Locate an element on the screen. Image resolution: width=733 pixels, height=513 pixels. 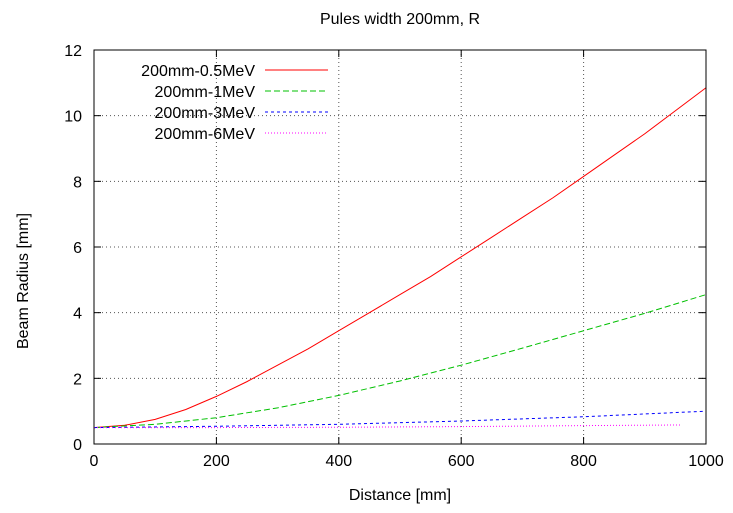
y-tick-label: 10 is located at coordinates (73, 117).